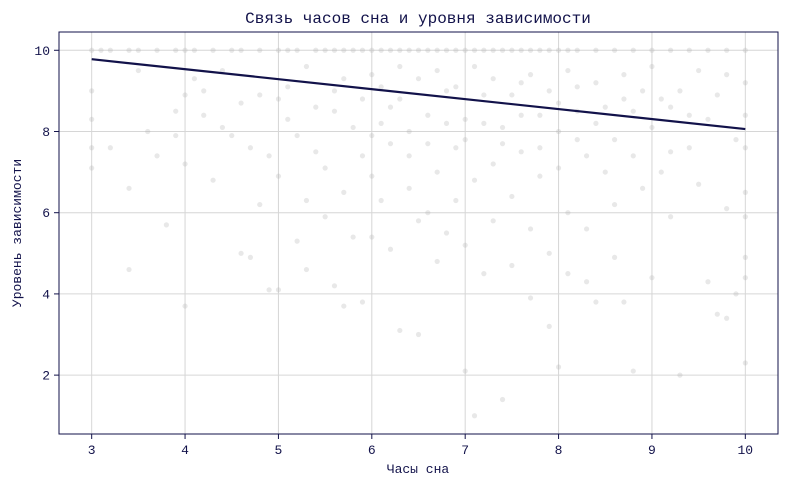  Describe the element at coordinates (92, 450) in the screenshot. I see `x-tick-label: 3` at that location.